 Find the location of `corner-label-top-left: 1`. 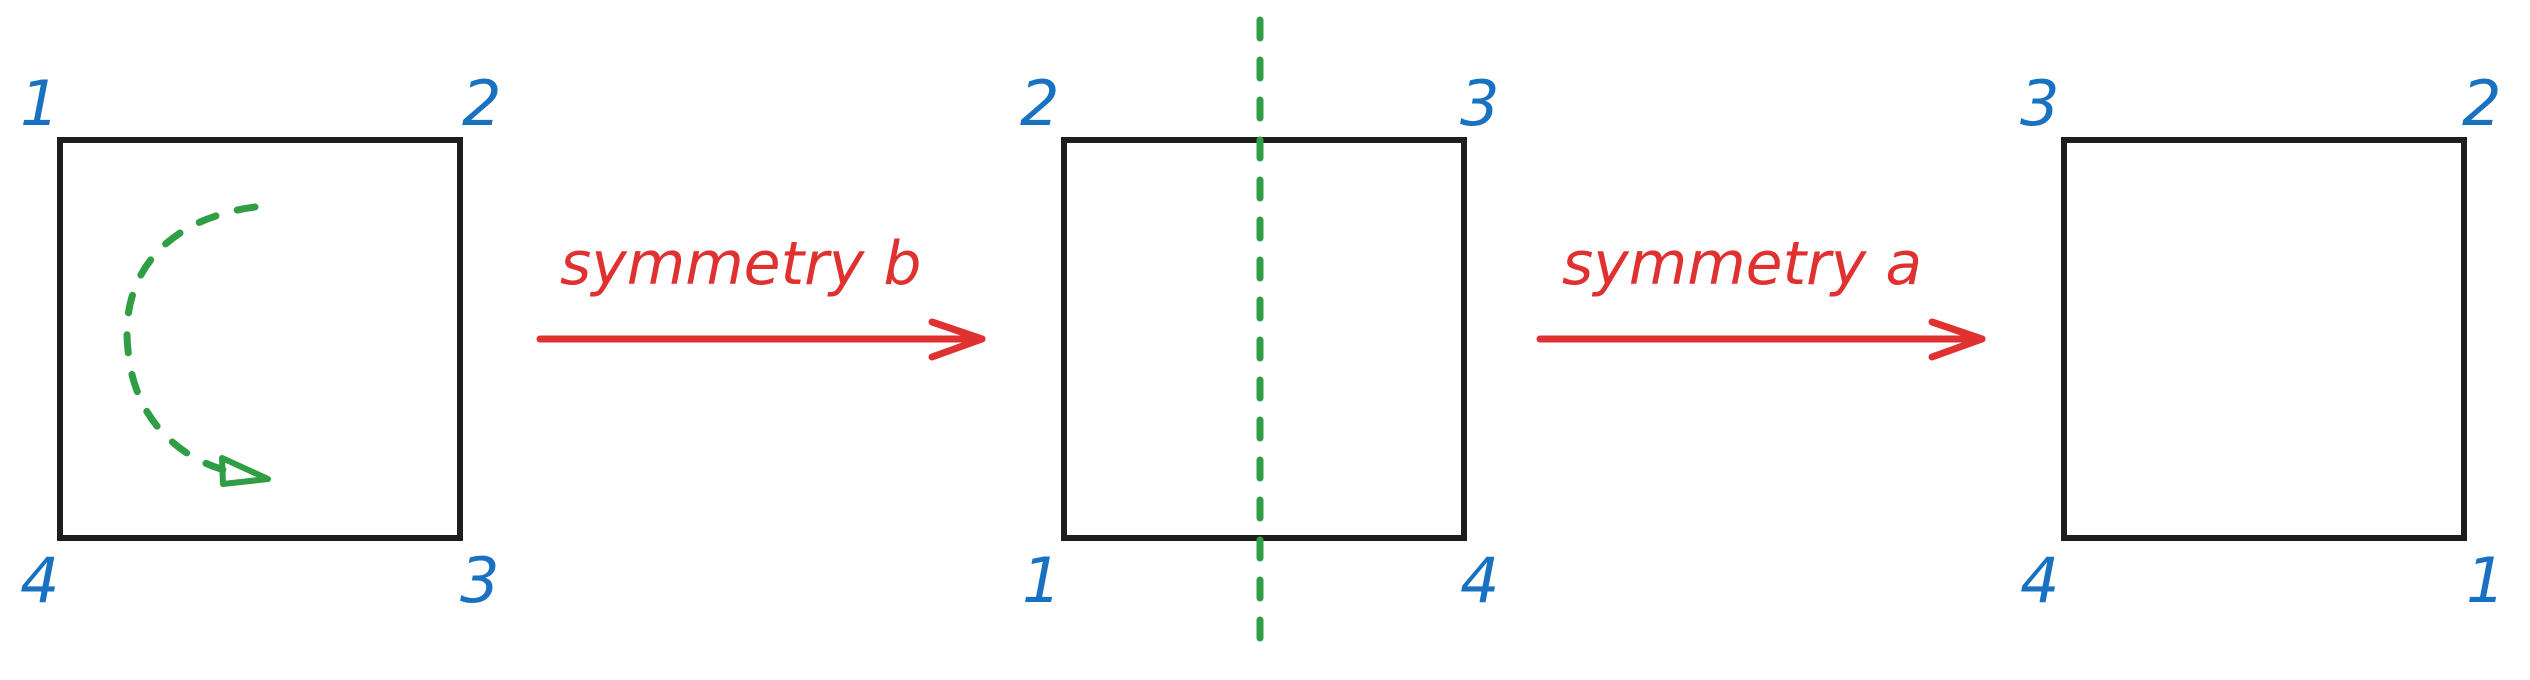

corner-label-top-left: 1 is located at coordinates (39, 103).